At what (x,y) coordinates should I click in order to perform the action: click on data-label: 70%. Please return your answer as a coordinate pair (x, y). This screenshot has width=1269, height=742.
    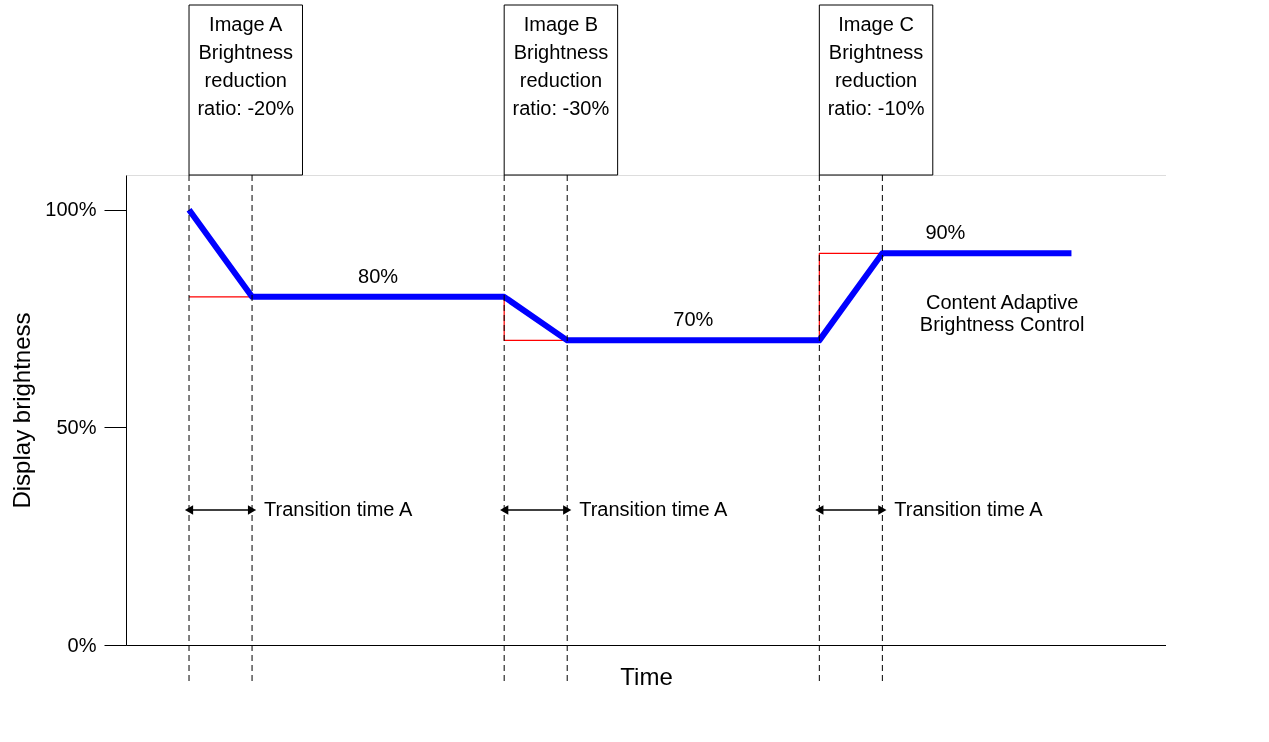
    Looking at the image, I should click on (693, 319).